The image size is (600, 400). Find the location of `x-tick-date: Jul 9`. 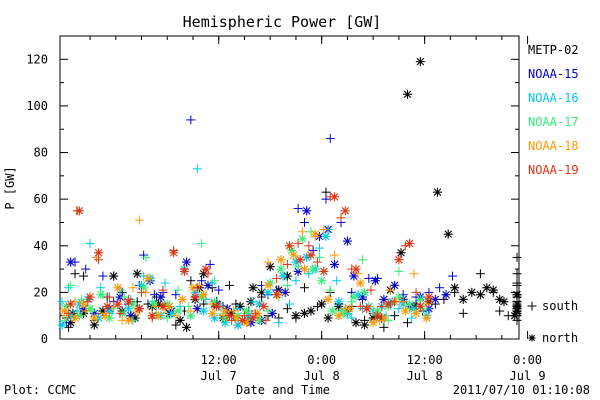

x-tick-date: Jul 9 is located at coordinates (528, 376).